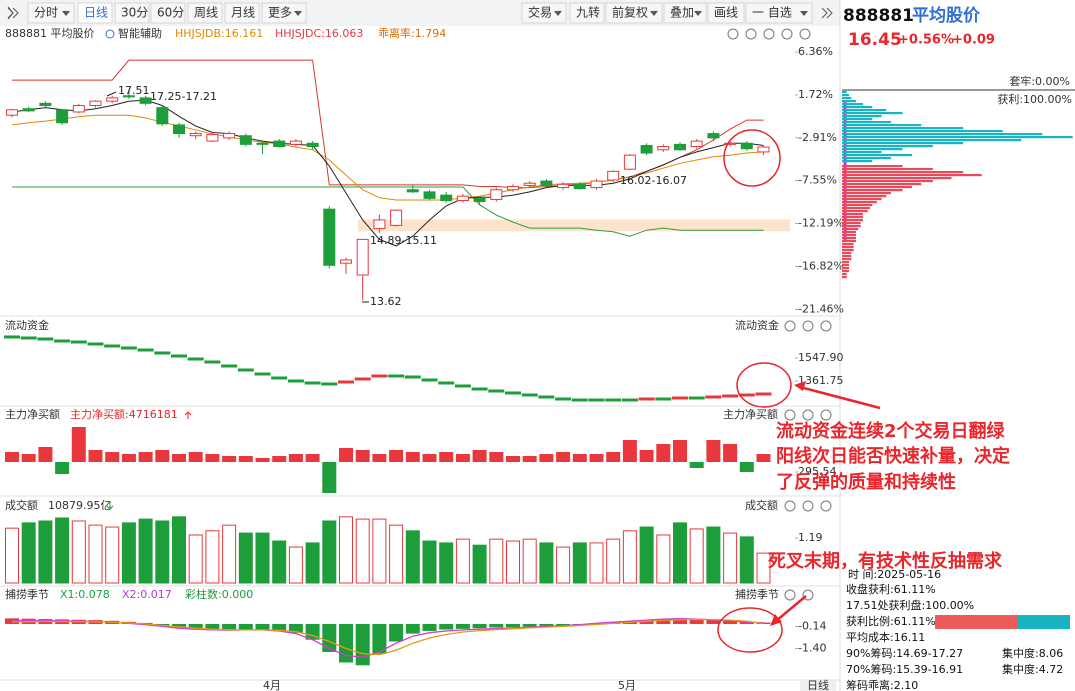  Describe the element at coordinates (776, 620) in the screenshot. I see `arrow-head` at that location.